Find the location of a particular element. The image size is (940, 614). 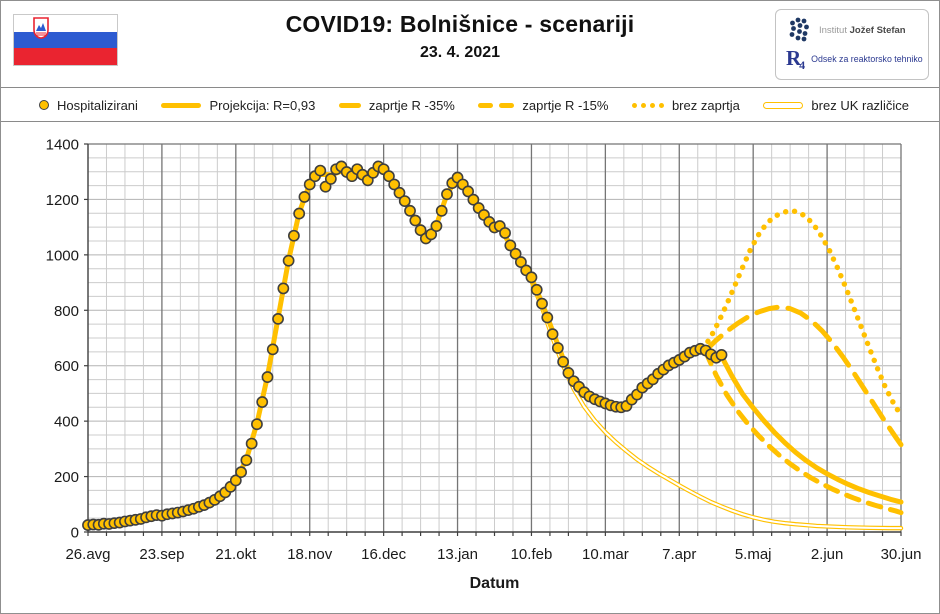

legend-item-hospitalizirani: Hospitalizirani is located at coordinates (88, 105).